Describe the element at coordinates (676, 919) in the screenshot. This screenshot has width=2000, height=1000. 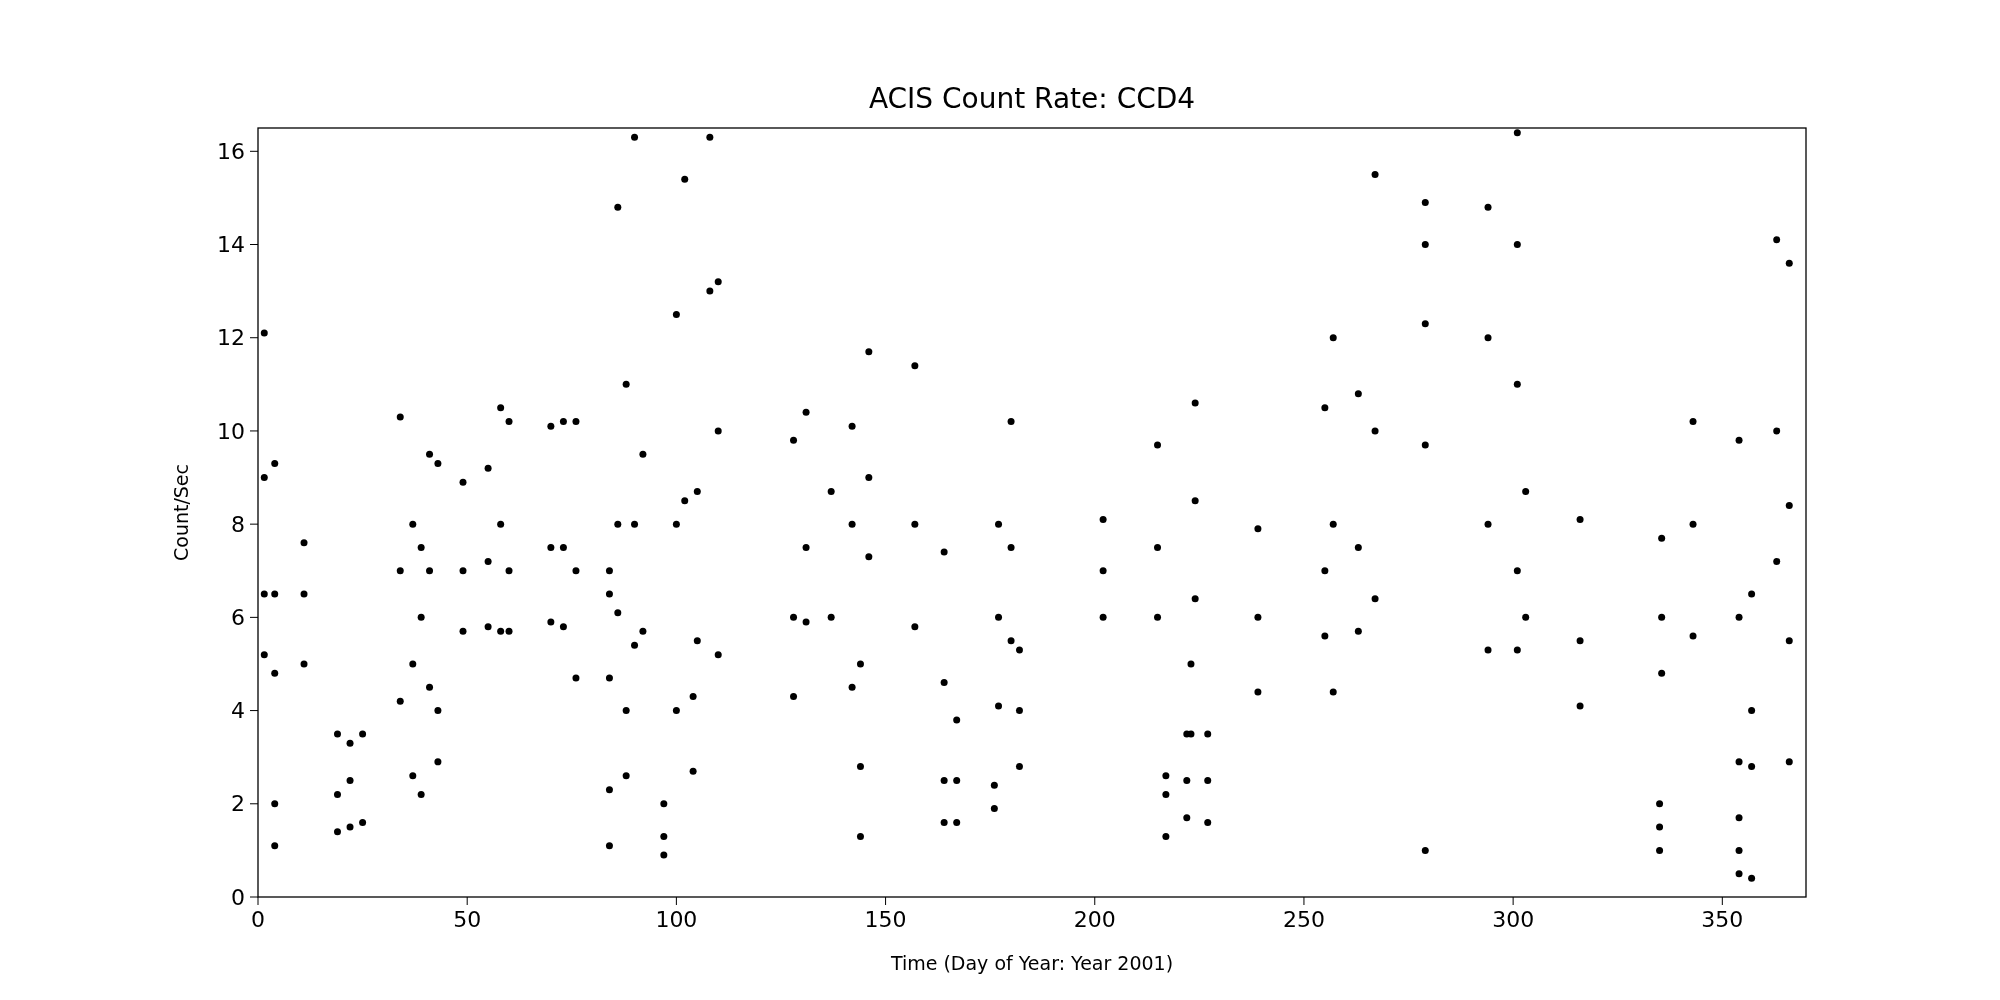
I see `x-tick-label: 100` at that location.